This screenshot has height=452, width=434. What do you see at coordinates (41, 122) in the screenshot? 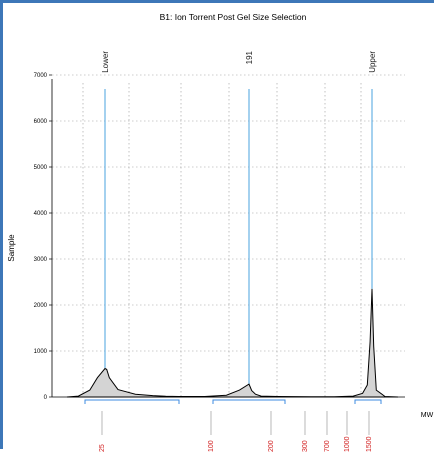
I see `y-tick-label: 6000` at bounding box center [41, 122].